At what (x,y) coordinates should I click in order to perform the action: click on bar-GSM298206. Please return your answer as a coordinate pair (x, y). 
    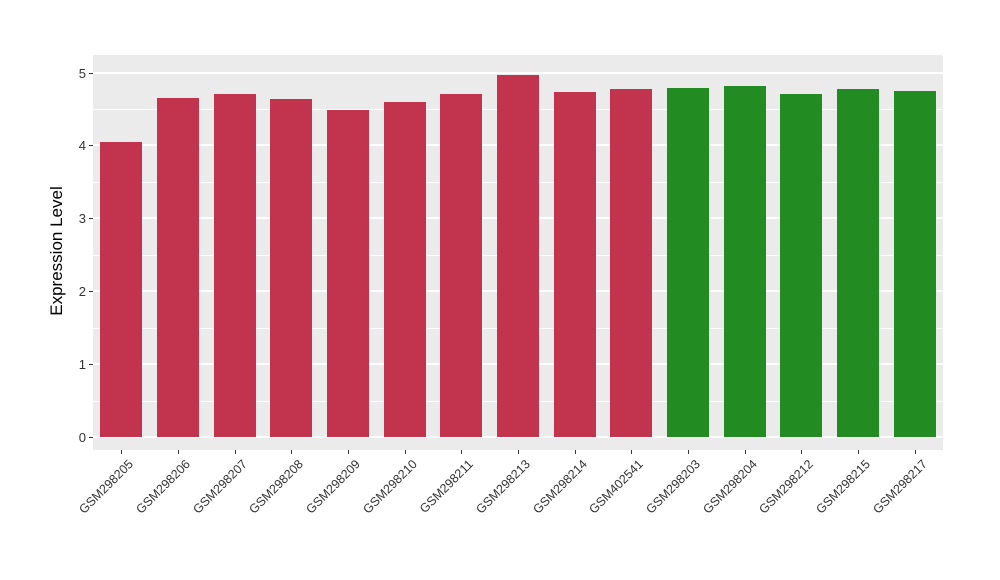
    Looking at the image, I should click on (178, 267).